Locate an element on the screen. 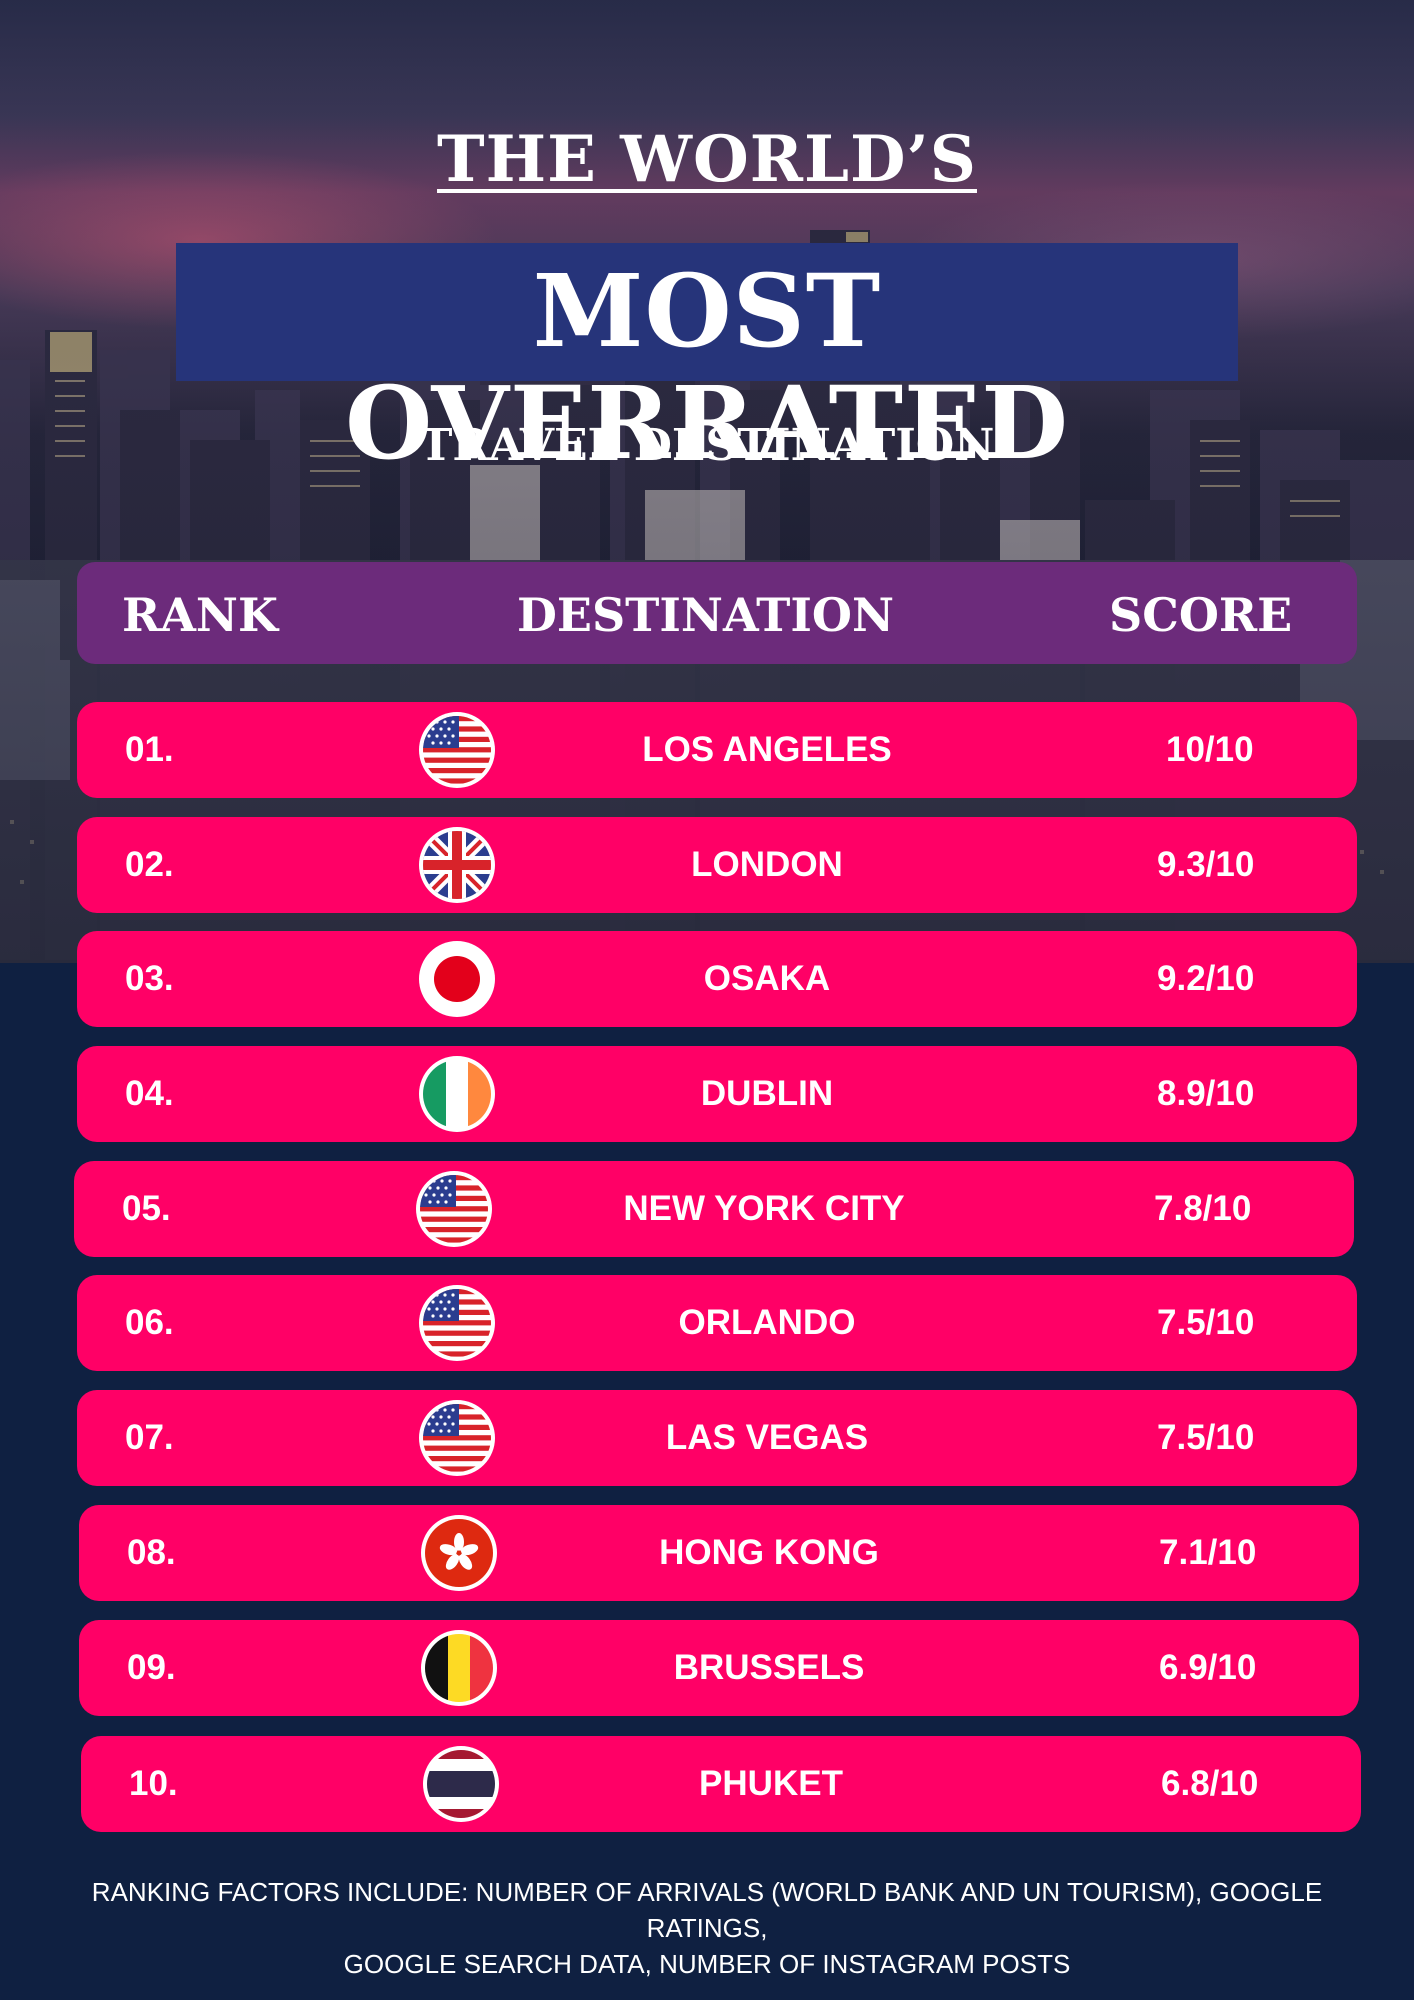 The image size is (1414, 2000). table-row: 02. LONDON 9.3/10 is located at coordinates (717, 865).